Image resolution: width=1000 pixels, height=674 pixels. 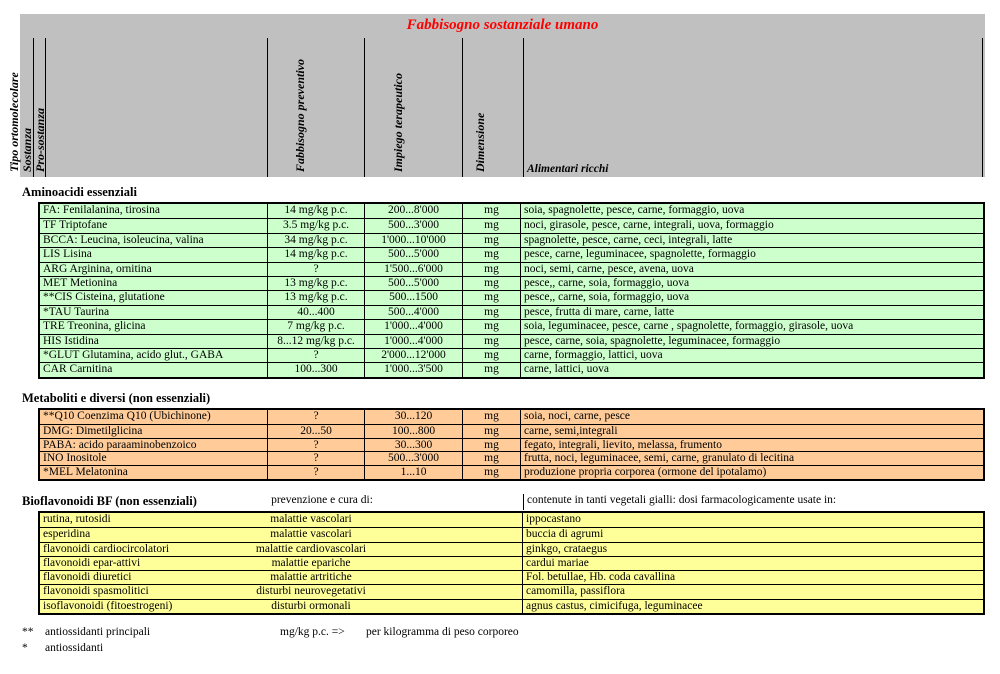 What do you see at coordinates (300, 115) in the screenshot?
I see `column-header-fabbisogno-preventivo: Fabbisogno preventivo` at bounding box center [300, 115].